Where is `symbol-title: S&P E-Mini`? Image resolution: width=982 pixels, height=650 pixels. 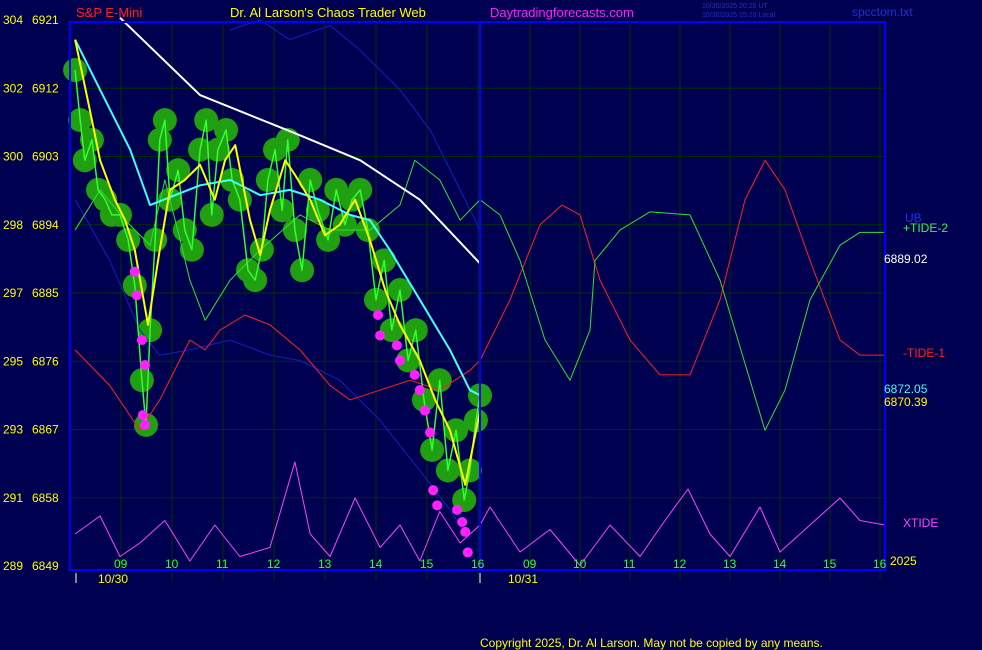
symbol-title: S&P E-Mini is located at coordinates (109, 12).